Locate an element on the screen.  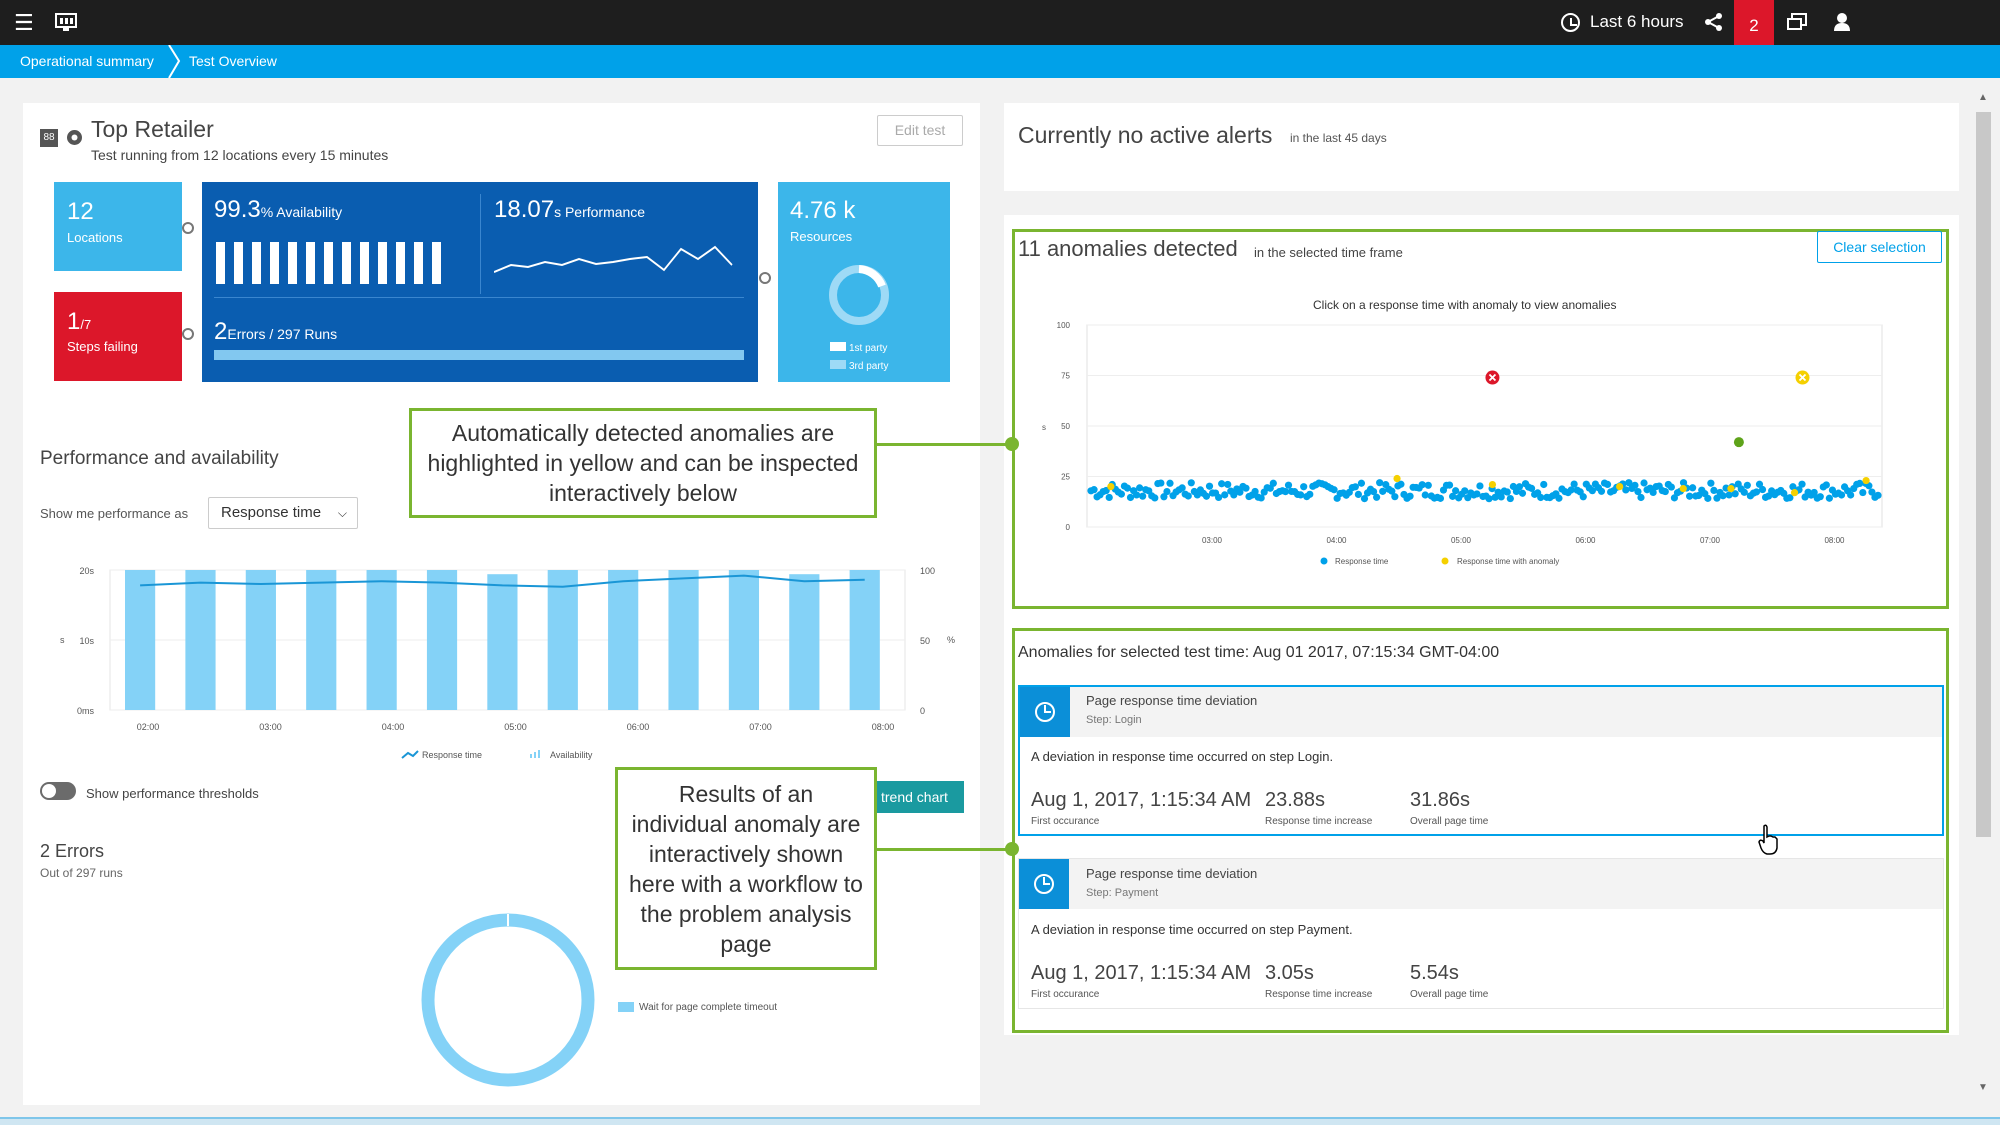
x-tick-label: 04:00 is located at coordinates (393, 727).